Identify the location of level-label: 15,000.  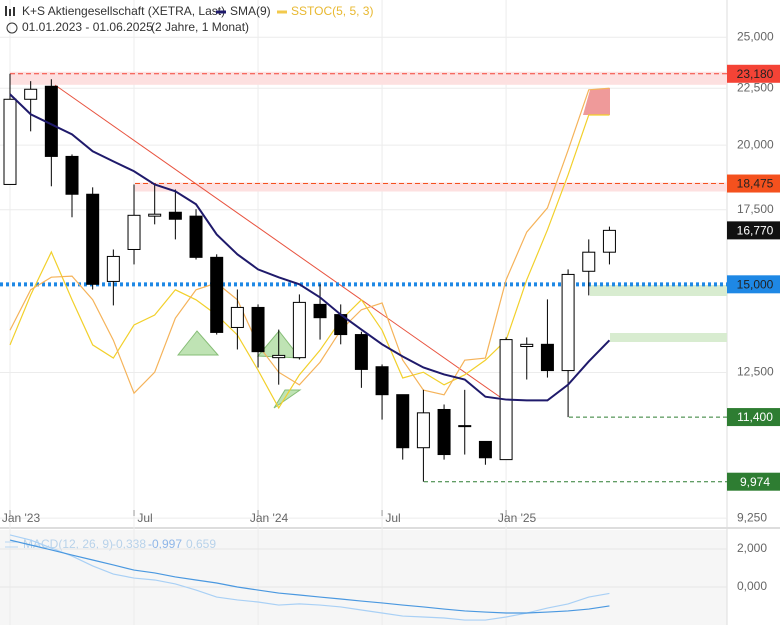
(755, 284).